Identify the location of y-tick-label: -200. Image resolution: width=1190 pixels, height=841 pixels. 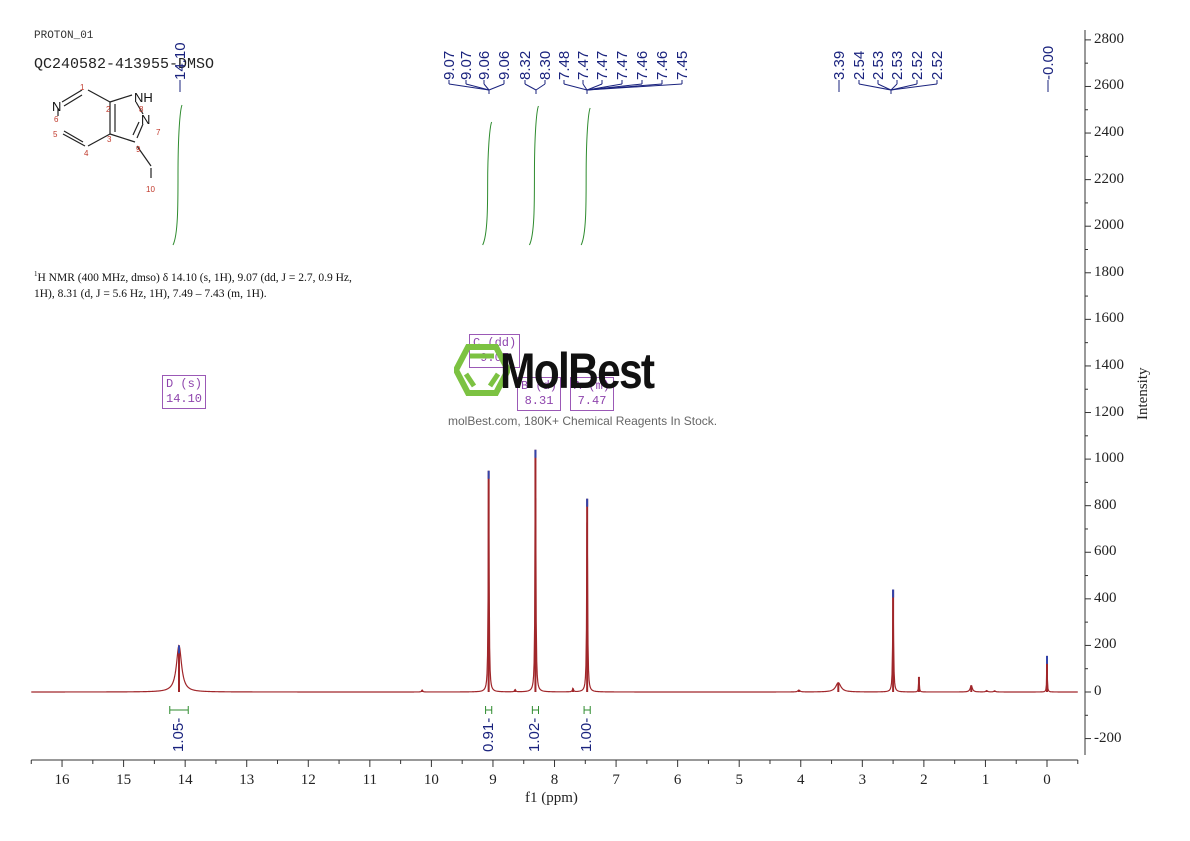
(1108, 737).